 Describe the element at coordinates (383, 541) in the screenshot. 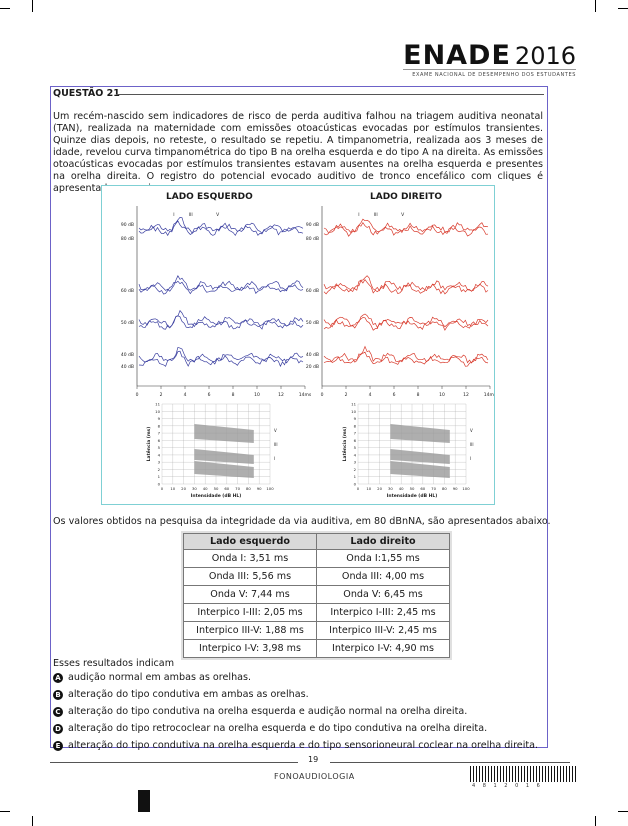

I see `table-header-right: Lado direito` at that location.